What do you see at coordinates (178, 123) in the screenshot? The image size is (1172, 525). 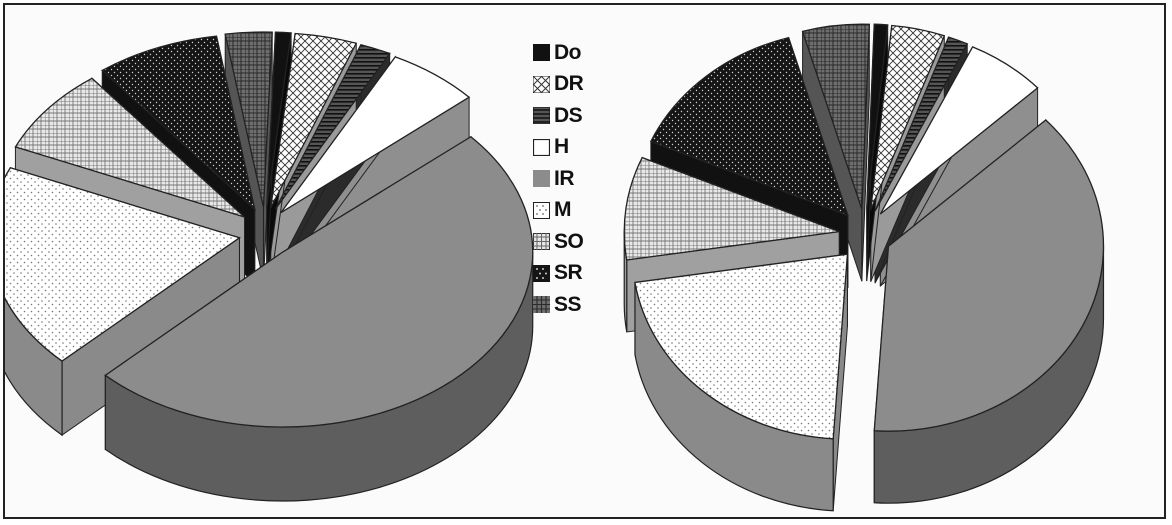 I see `left-slice-sr` at bounding box center [178, 123].